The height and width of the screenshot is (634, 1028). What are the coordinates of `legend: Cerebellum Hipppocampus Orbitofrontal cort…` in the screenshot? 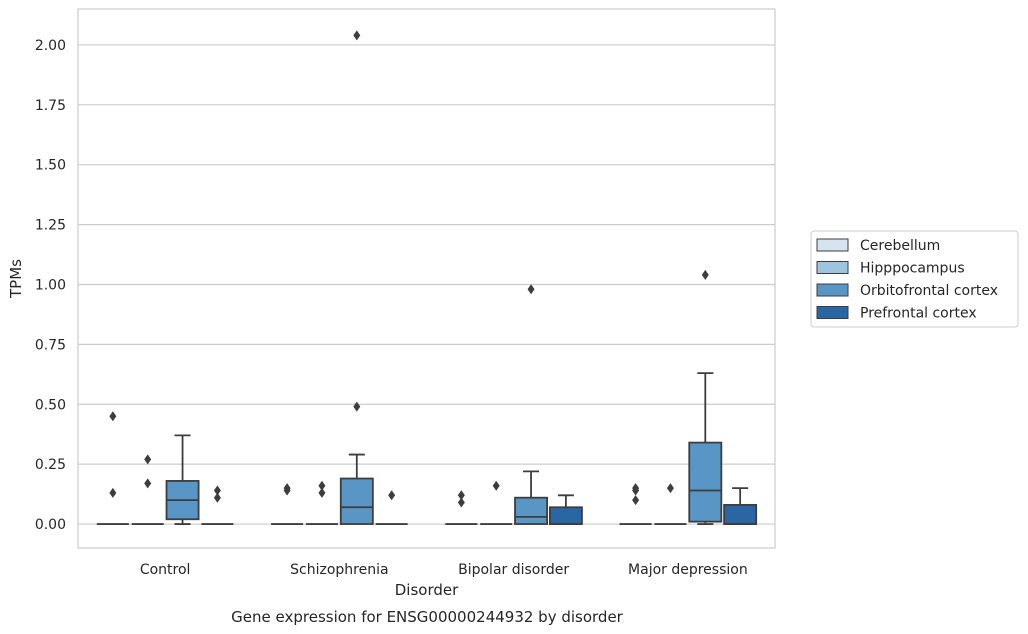 It's located at (914, 279).